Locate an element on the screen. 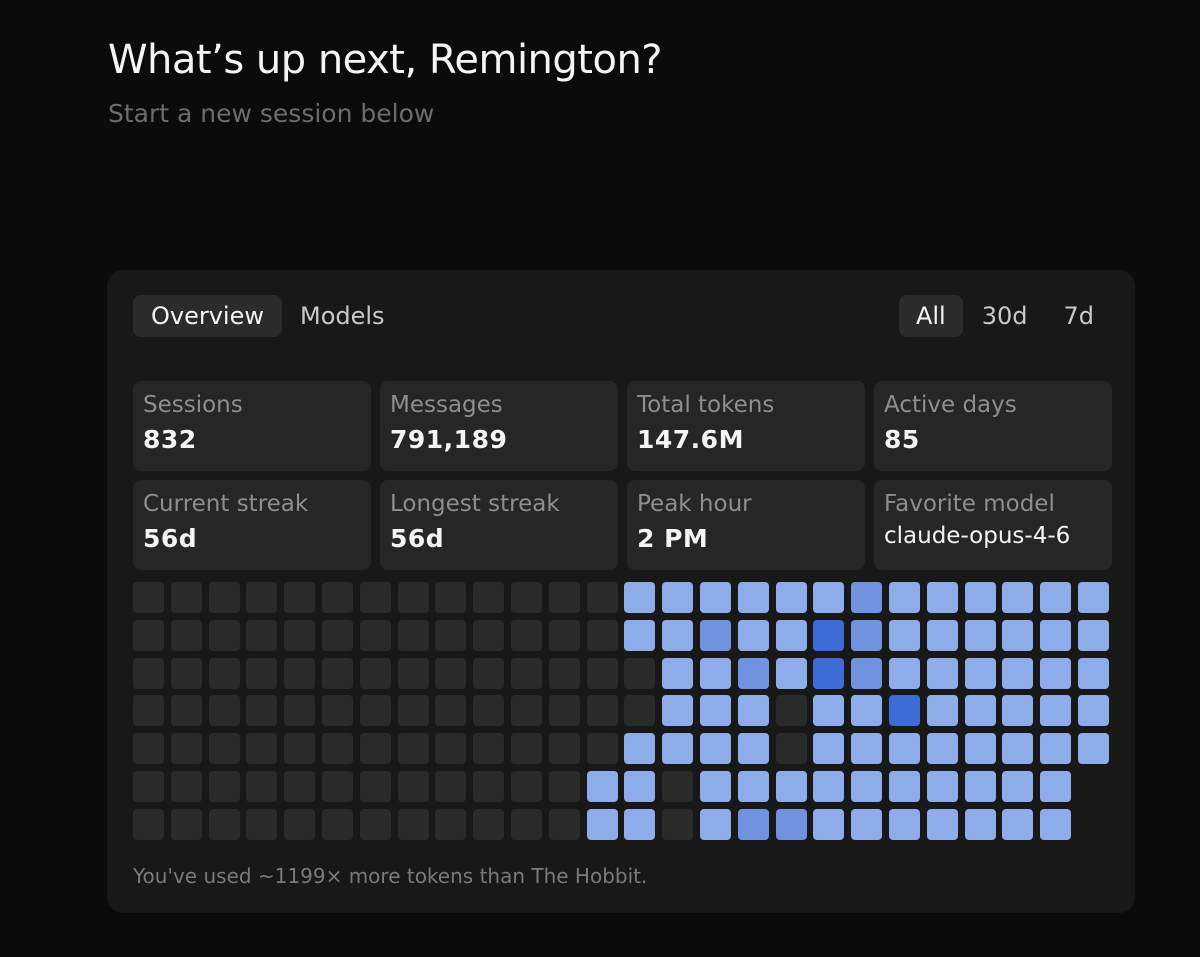 This screenshot has width=1200, height=957. tab-overview: Overview is located at coordinates (207, 316).